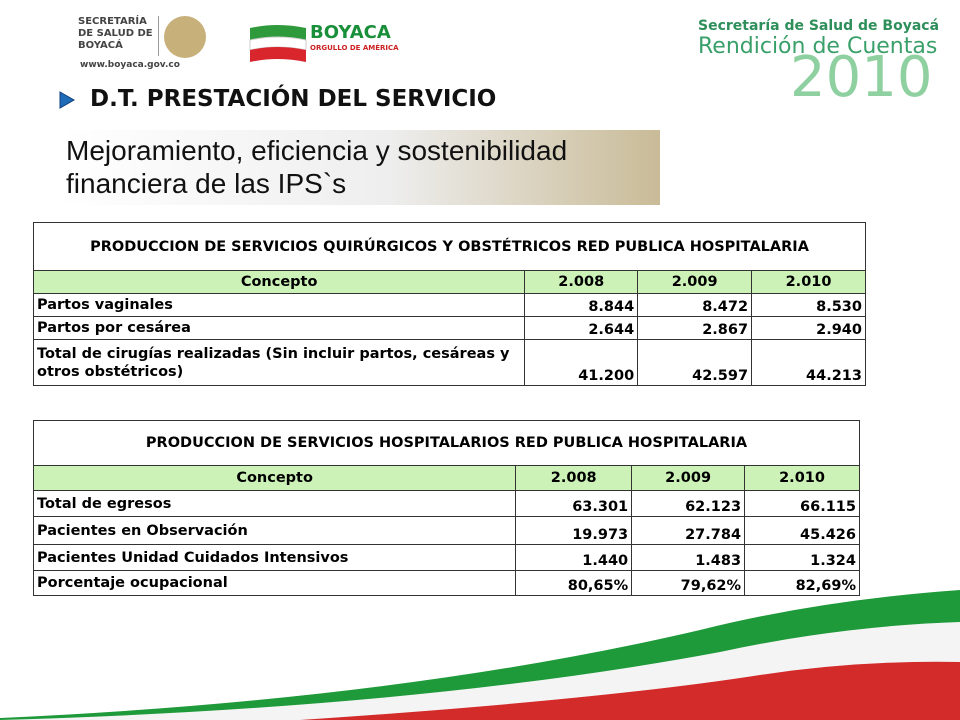 This screenshot has width=960, height=720. Describe the element at coordinates (574, 503) in the screenshot. I see `value-cell: 63.301` at that location.